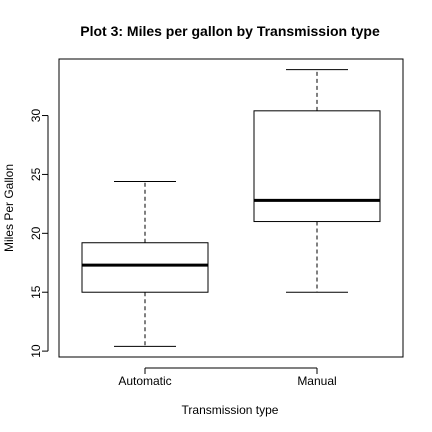  Describe the element at coordinates (316, 381) in the screenshot. I see `x-tick-label: Manual` at that location.